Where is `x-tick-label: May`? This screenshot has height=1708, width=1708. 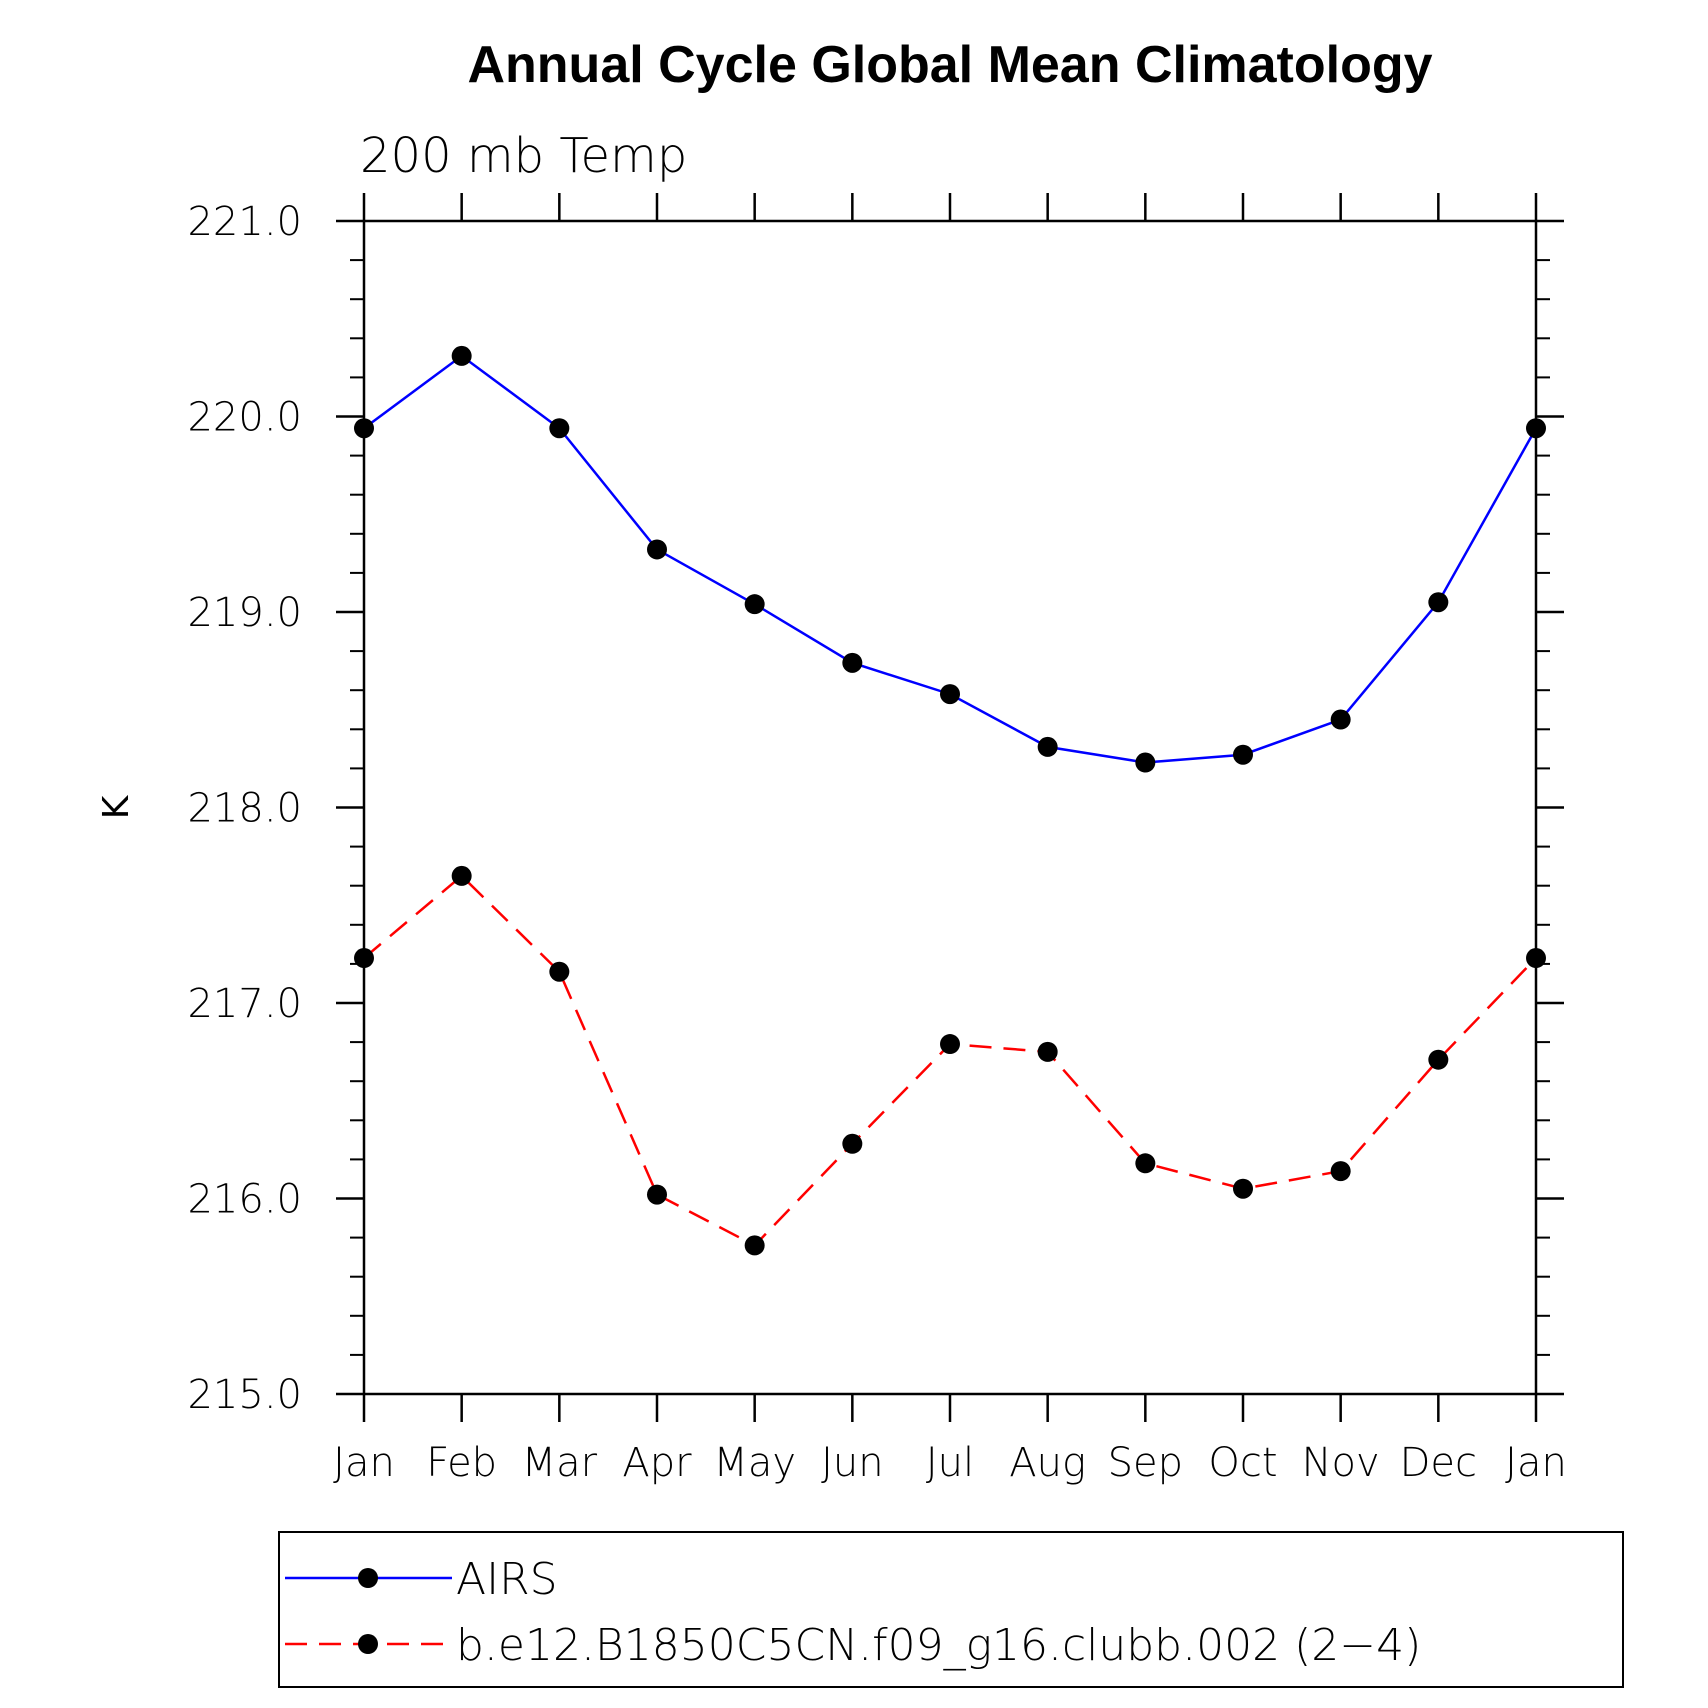
x-tick-label: May is located at coordinates (754, 1463).